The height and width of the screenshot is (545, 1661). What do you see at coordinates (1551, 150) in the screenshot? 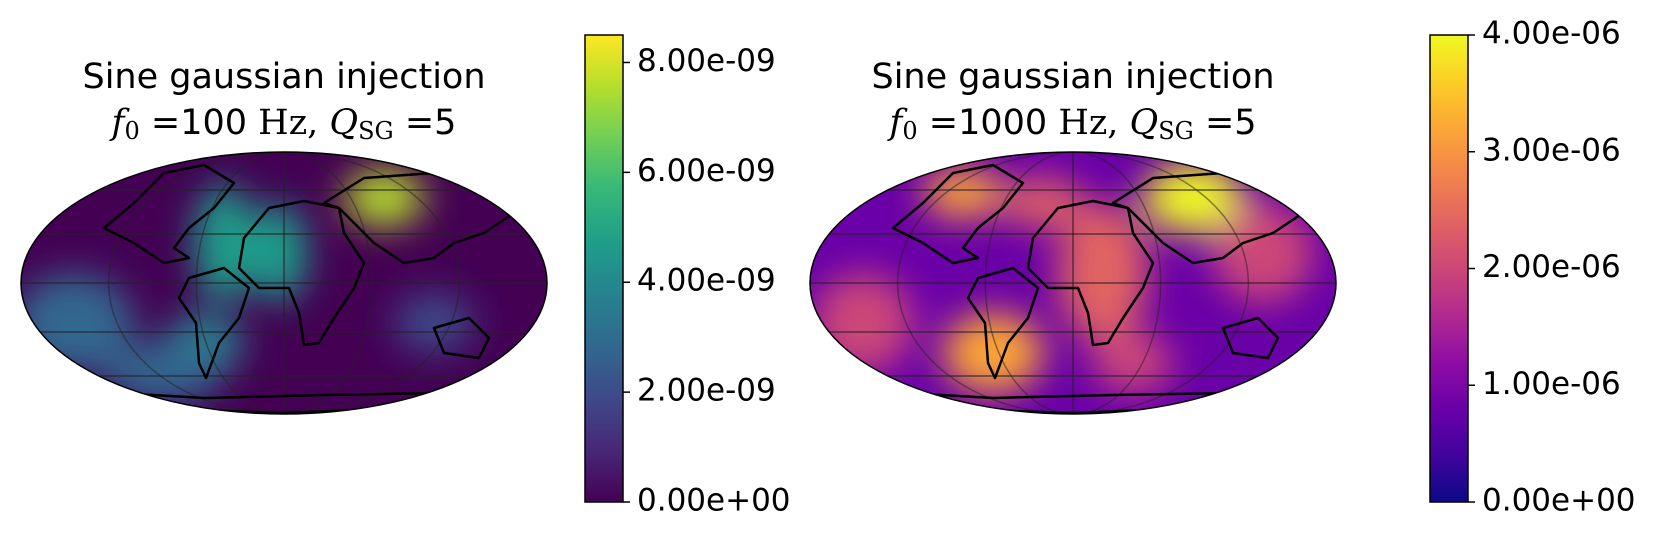
I see `colorbar-tick-label: 3.00e-06` at bounding box center [1551, 150].